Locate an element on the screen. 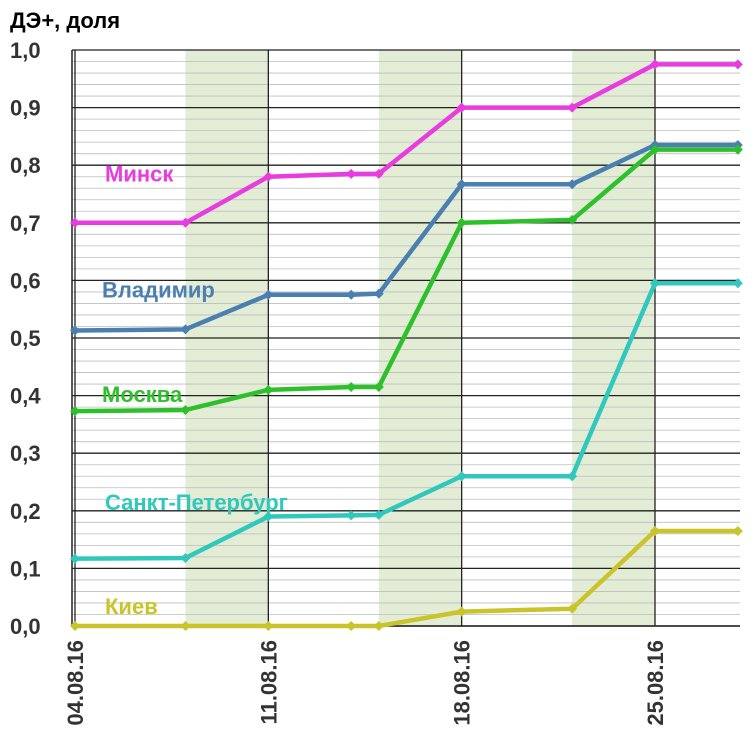  y-tick-label: 1,0 is located at coordinates (25, 50).